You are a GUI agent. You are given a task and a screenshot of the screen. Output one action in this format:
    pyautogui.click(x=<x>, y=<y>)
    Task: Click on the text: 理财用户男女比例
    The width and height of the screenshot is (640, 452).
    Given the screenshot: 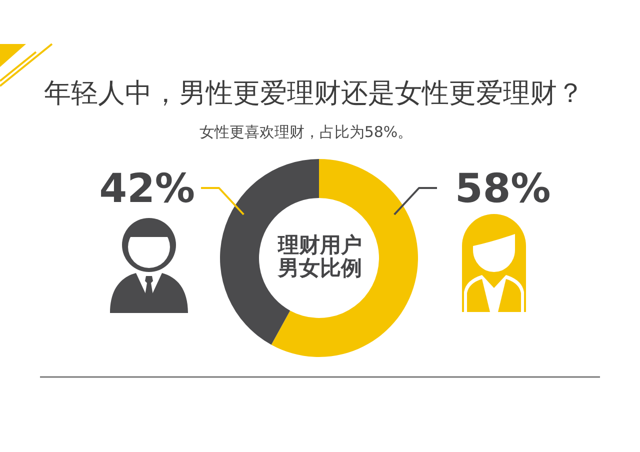 What is the action you would take?
    pyautogui.click(x=319, y=256)
    